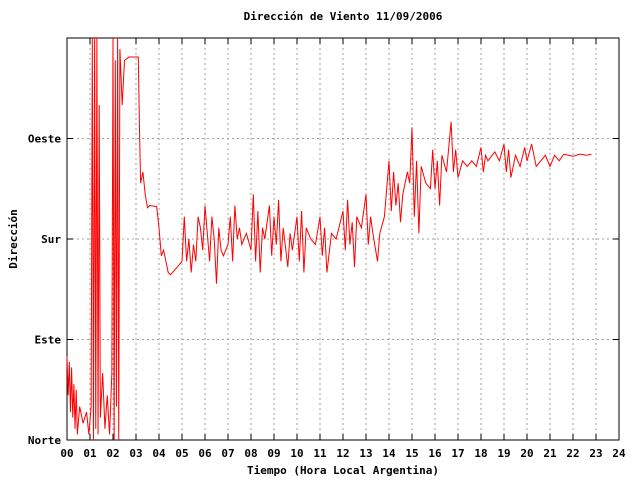  Describe the element at coordinates (227, 453) in the screenshot. I see `x-tick-label: 07` at that location.